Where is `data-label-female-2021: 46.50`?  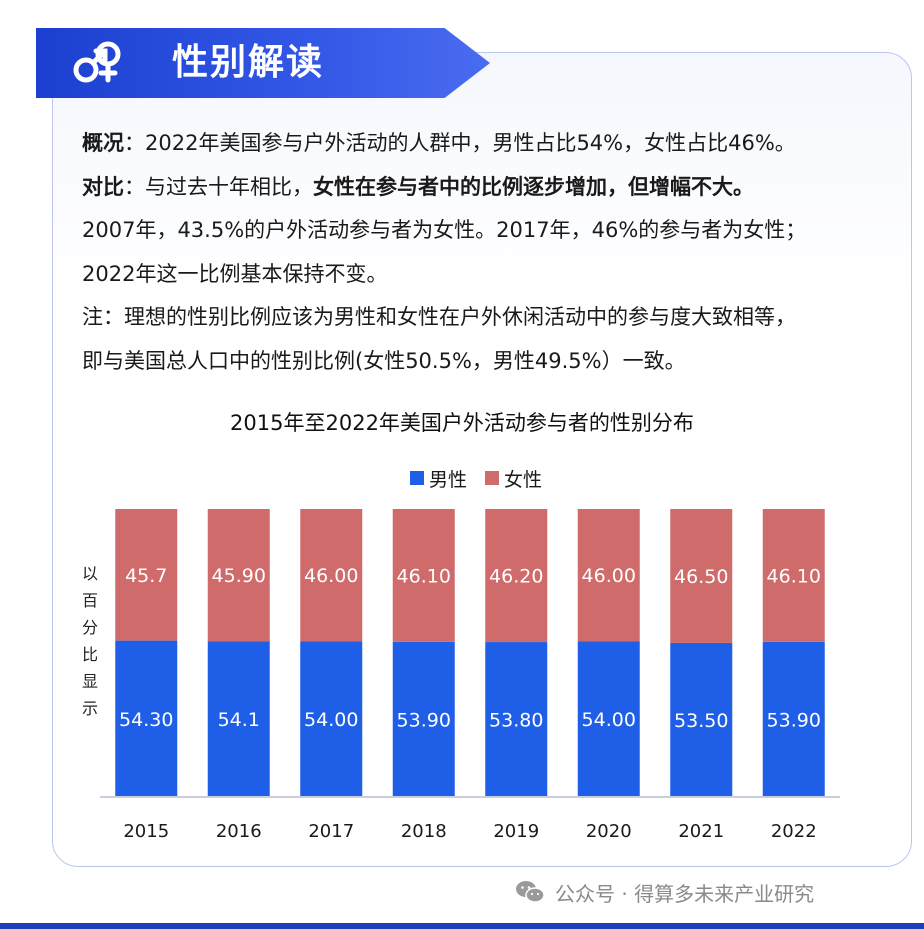 data-label-female-2021: 46.50 is located at coordinates (701, 577).